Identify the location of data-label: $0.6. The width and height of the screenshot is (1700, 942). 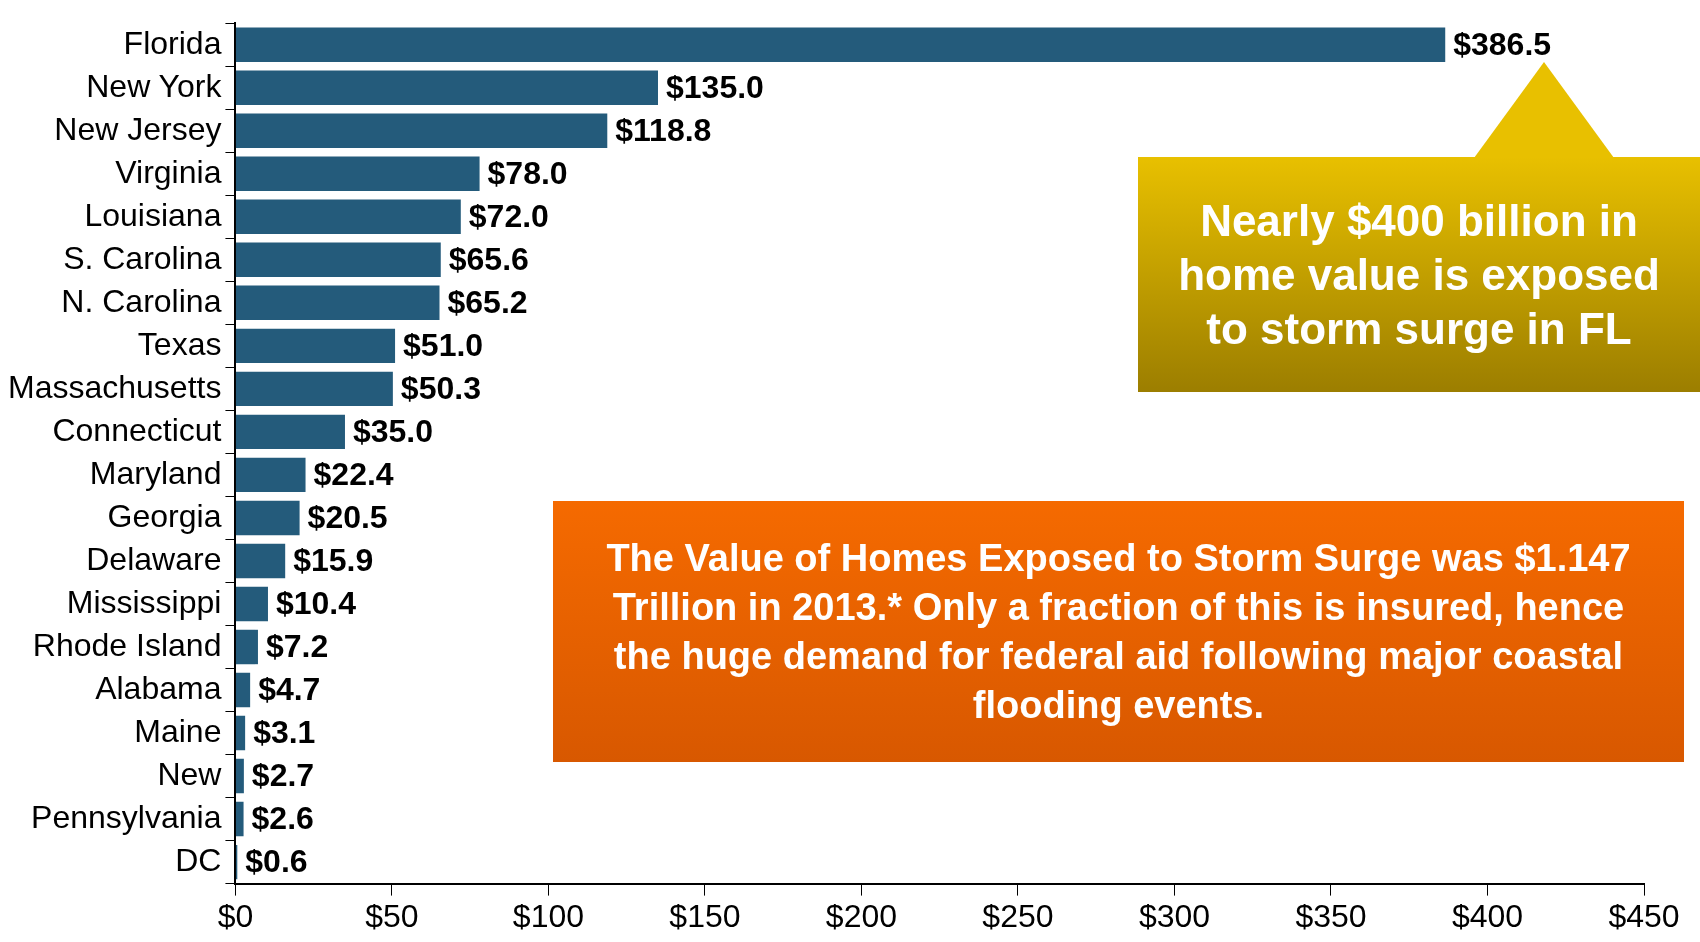
(276, 860).